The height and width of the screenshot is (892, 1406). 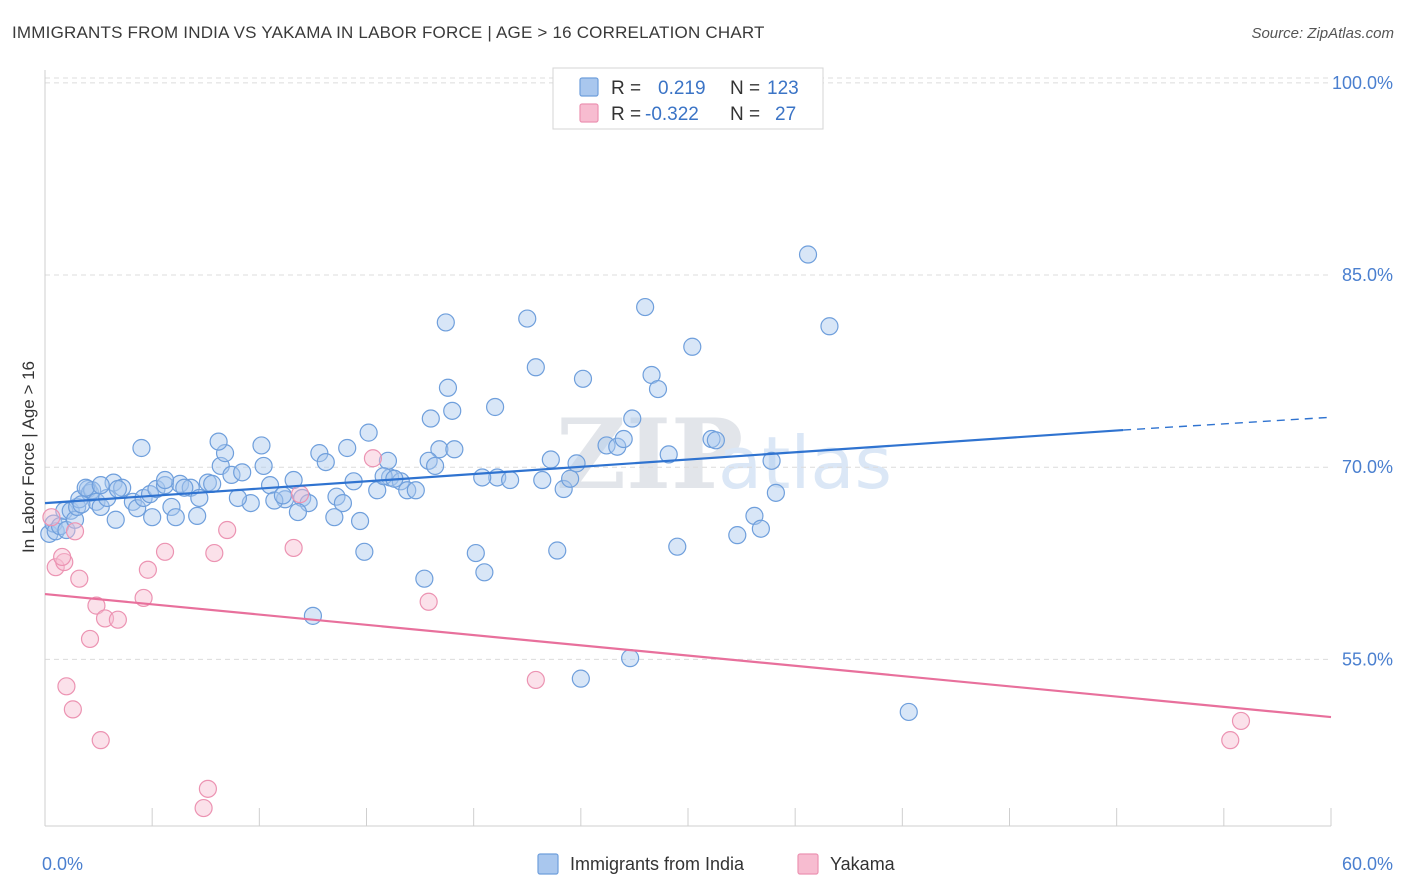 What do you see at coordinates (863, 864) in the screenshot?
I see `legend-label-yakama: Yakama` at bounding box center [863, 864].